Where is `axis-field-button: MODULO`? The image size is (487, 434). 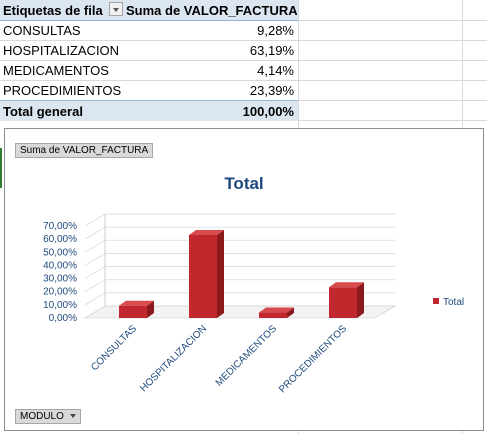
axis-field-button: MODULO is located at coordinates (48, 416).